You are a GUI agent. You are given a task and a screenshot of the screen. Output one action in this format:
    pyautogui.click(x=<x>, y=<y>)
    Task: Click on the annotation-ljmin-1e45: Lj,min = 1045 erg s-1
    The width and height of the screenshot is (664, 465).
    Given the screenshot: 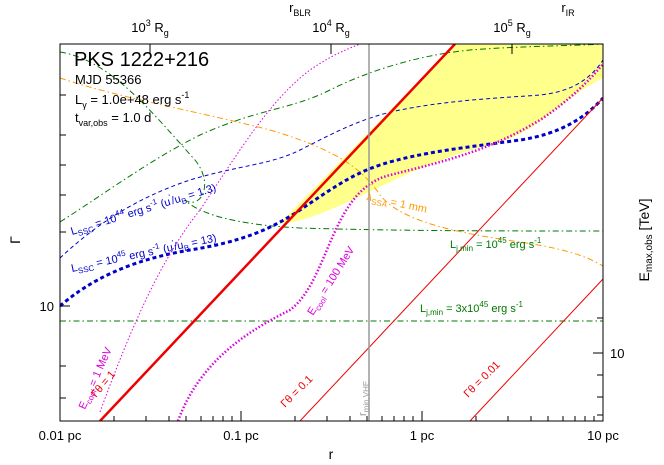 What is the action you would take?
    pyautogui.click(x=496, y=244)
    